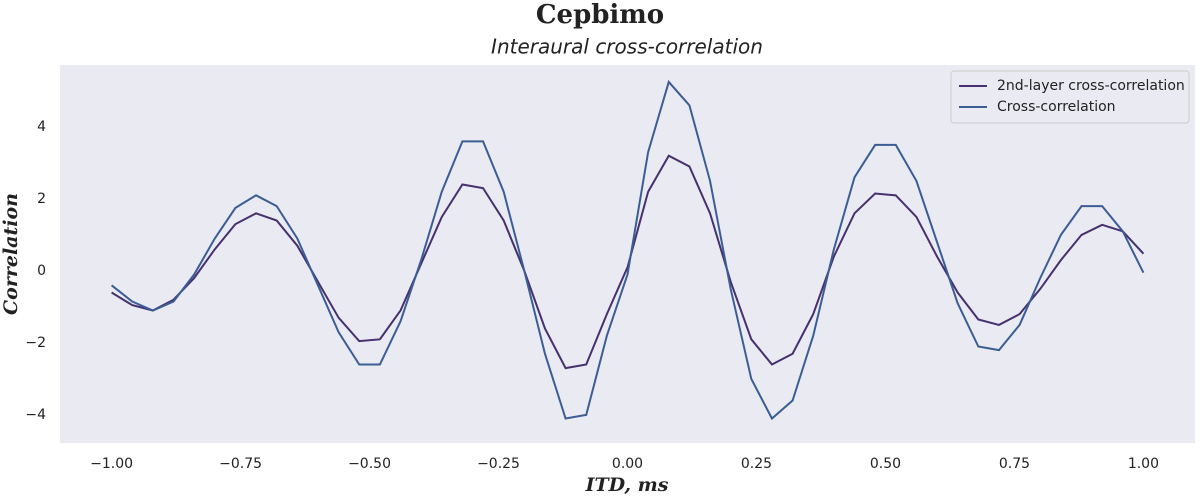 Image resolution: width=1200 pixels, height=500 pixels. I want to click on x-tick-label: −1.00, so click(111, 464).